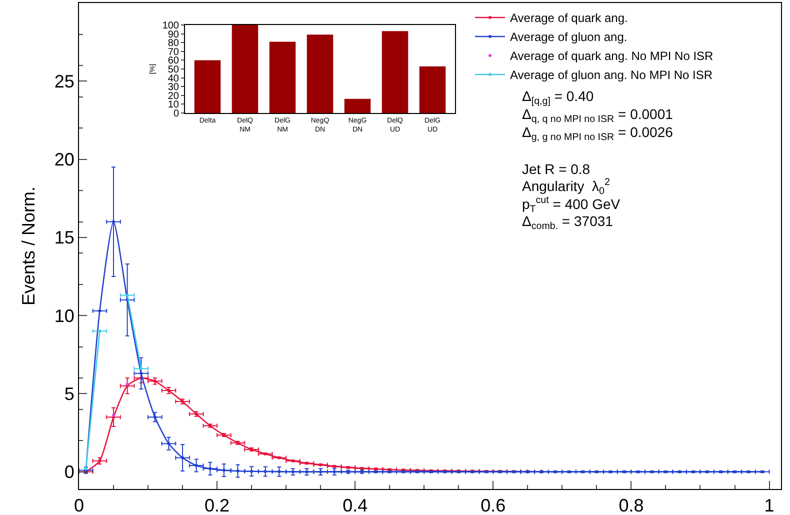  Describe the element at coordinates (631, 505) in the screenshot. I see `x-tick-label: 0.8` at that location.